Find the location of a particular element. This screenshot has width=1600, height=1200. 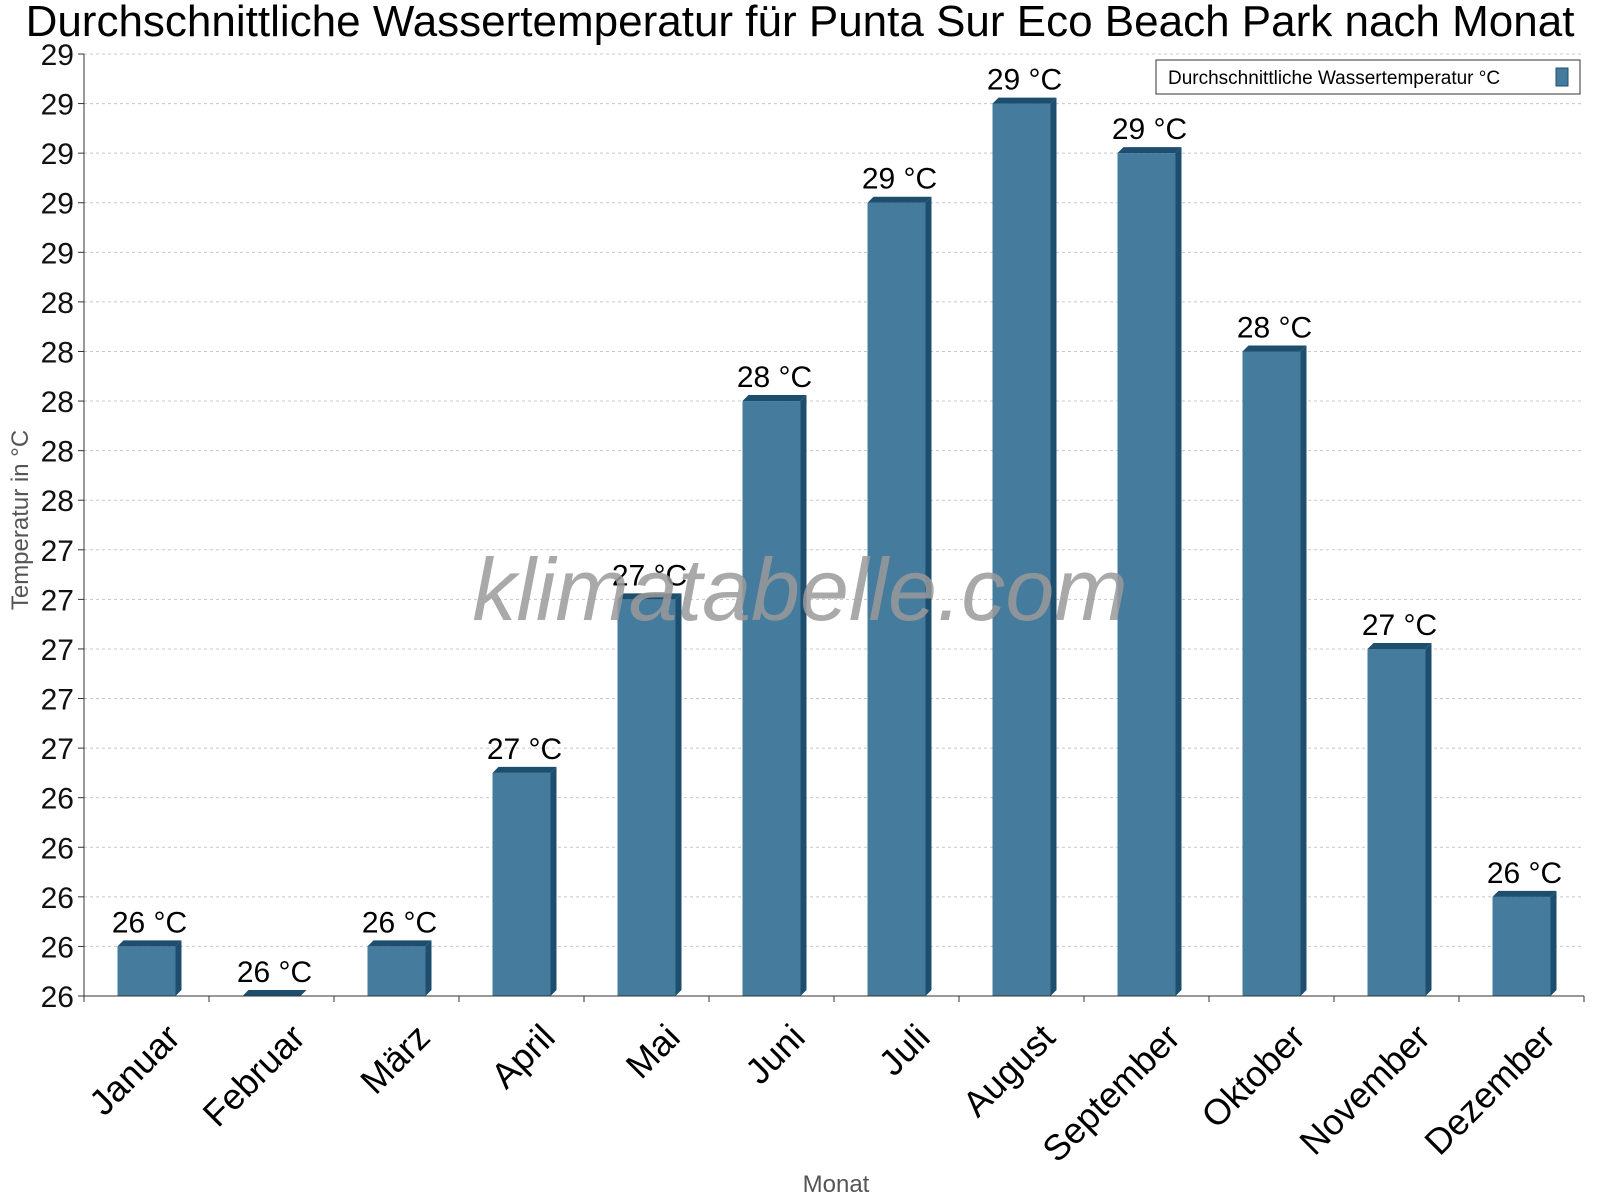

bar-januar is located at coordinates (149, 968).